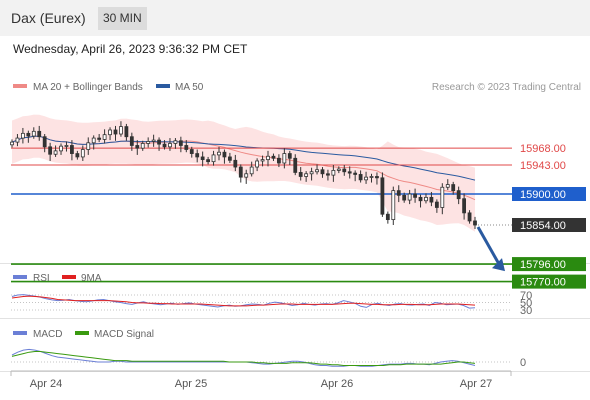 The width and height of the screenshot is (590, 400). What do you see at coordinates (476, 384) in the screenshot?
I see `x-tick-label: Apr 27` at bounding box center [476, 384].